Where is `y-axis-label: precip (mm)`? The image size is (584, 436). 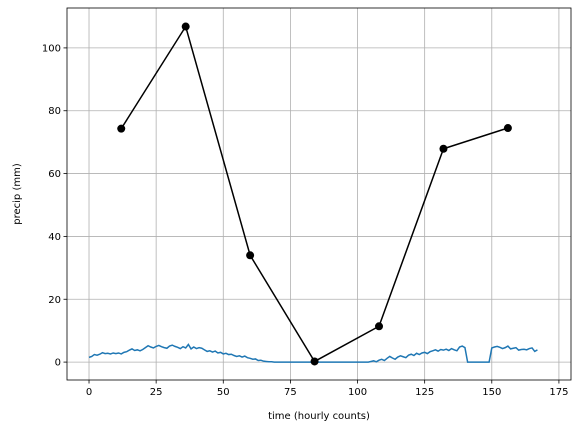
y-axis-label: precip (mm) is located at coordinates (17, 194).